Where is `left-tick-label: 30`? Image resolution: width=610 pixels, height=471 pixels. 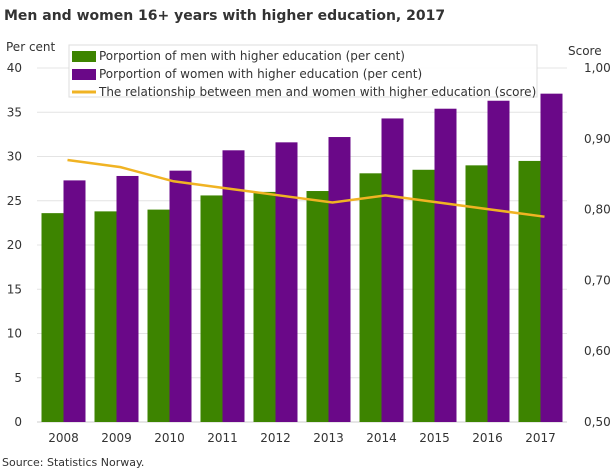 left-tick-label: 30 is located at coordinates (14, 157).